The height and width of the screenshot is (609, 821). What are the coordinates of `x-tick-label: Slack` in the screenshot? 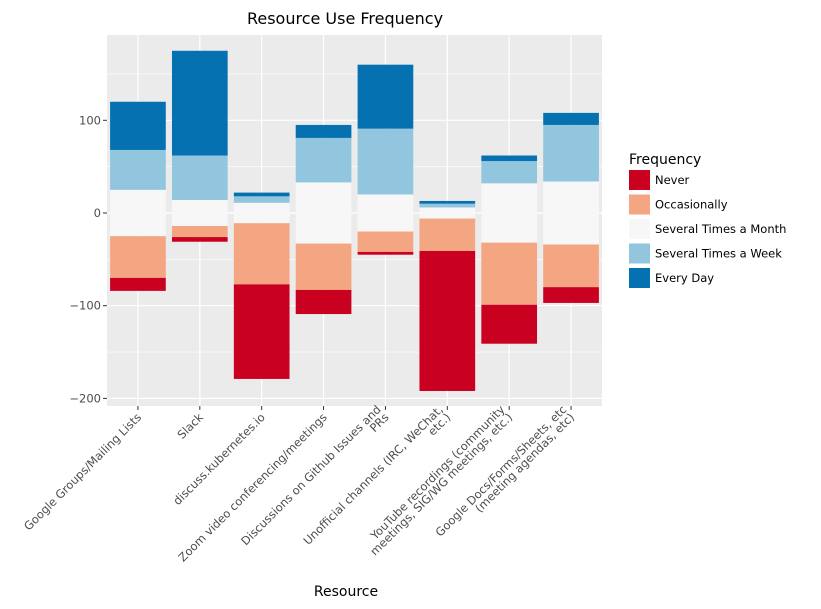 It's located at (190, 426).